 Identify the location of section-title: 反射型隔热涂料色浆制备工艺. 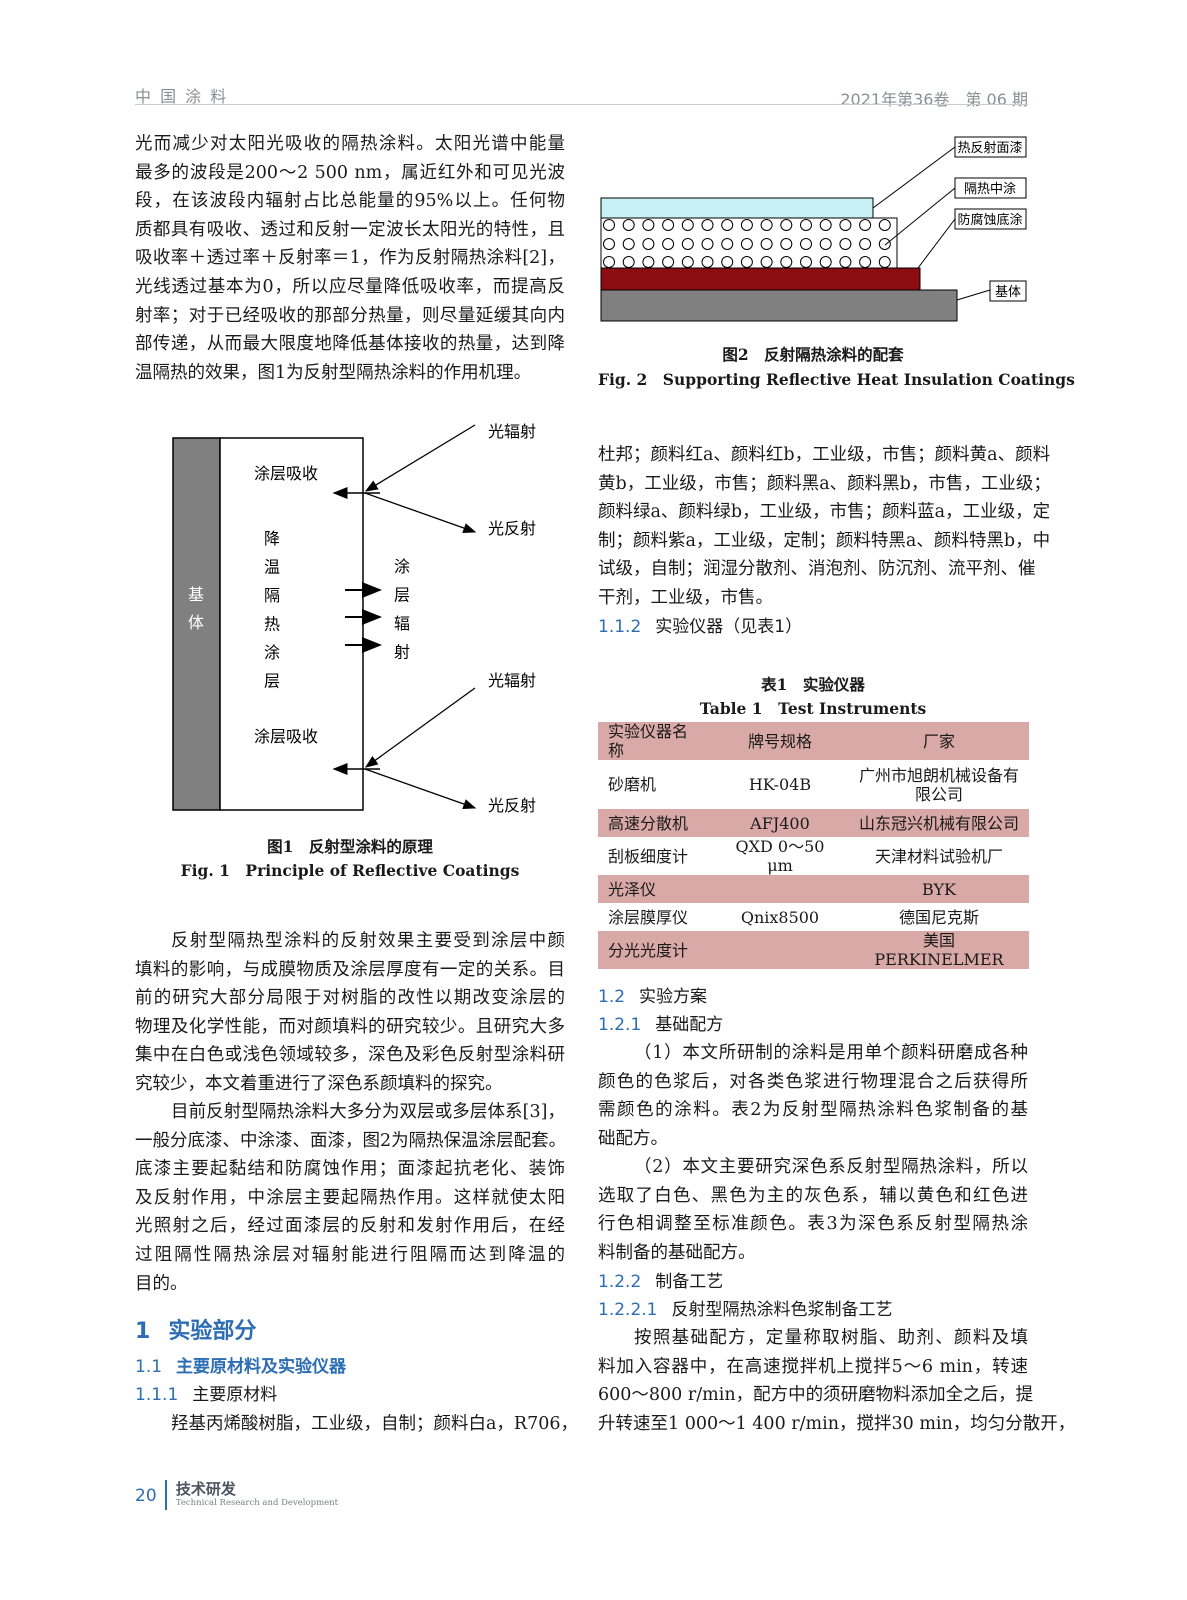
(782, 1310).